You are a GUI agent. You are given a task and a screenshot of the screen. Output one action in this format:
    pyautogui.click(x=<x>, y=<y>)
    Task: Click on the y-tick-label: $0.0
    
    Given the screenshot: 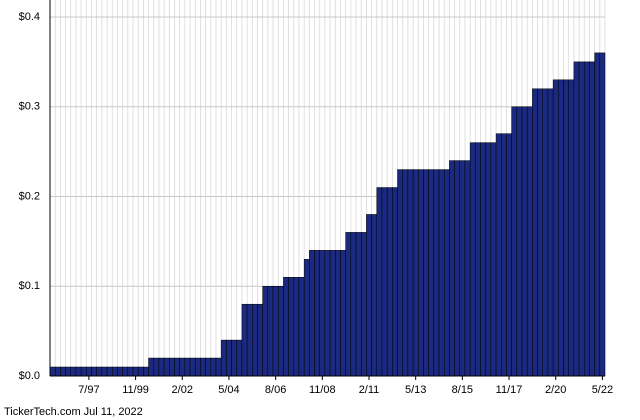 What is the action you would take?
    pyautogui.click(x=29, y=376)
    